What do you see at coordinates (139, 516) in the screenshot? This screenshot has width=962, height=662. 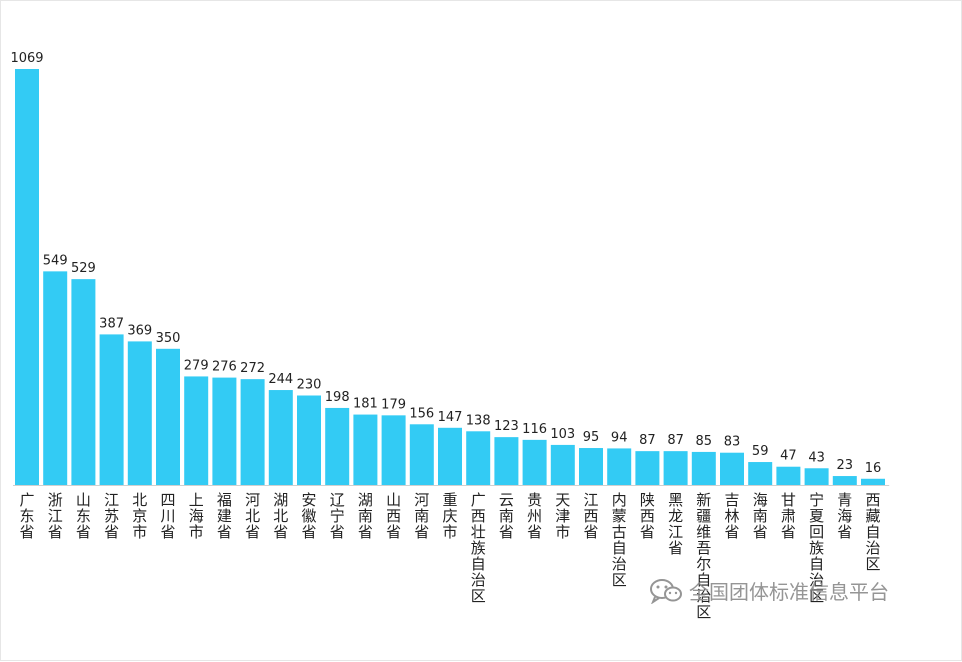 I see `category-label: 北京市` at bounding box center [139, 516].